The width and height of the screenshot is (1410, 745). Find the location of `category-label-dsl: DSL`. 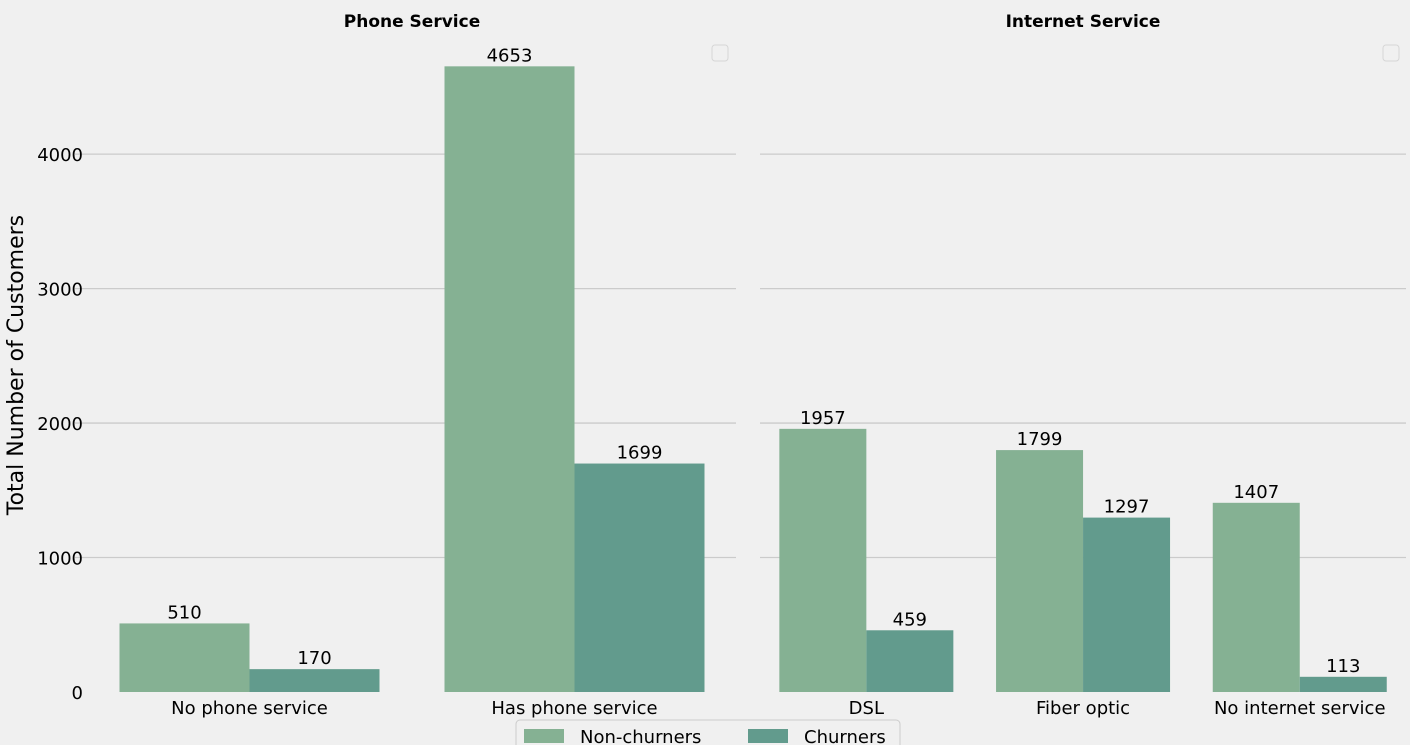

category-label-dsl: DSL is located at coordinates (866, 708).